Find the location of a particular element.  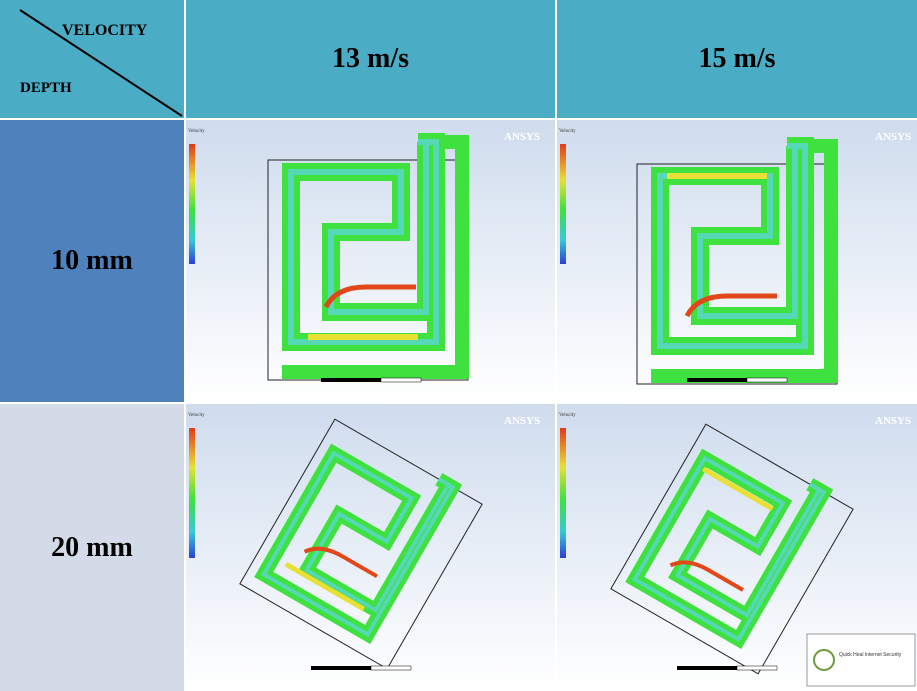

column-header-15: 15 m/s is located at coordinates (737, 59).